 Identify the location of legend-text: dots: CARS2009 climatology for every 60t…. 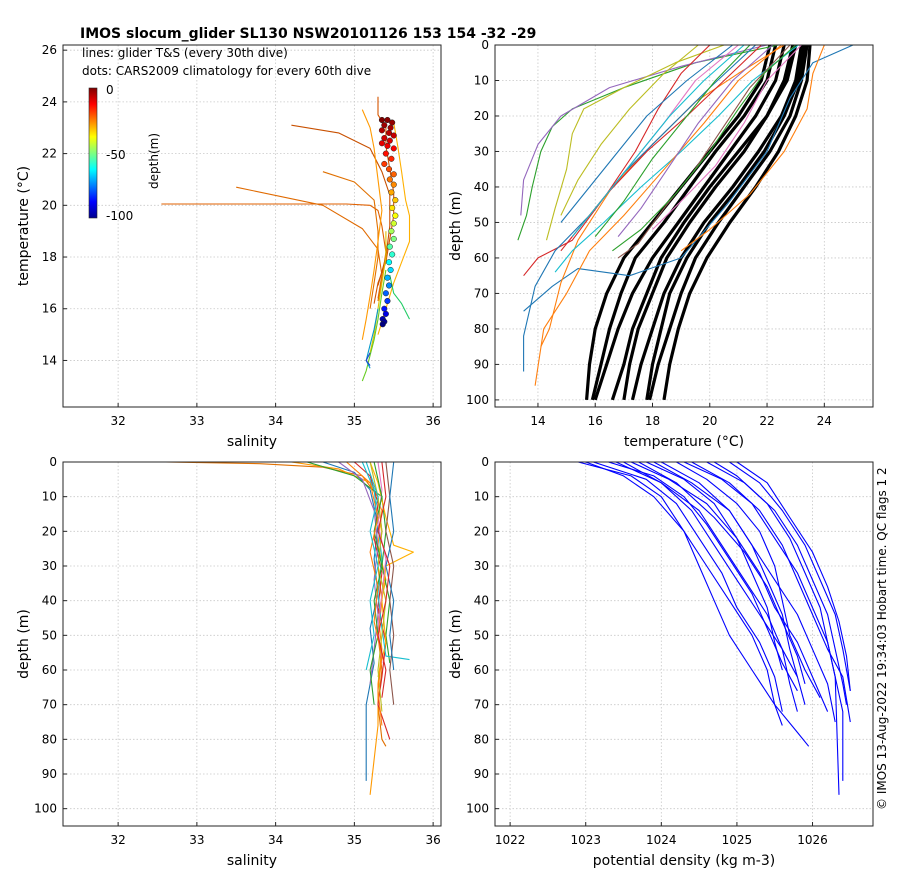
(226, 71).